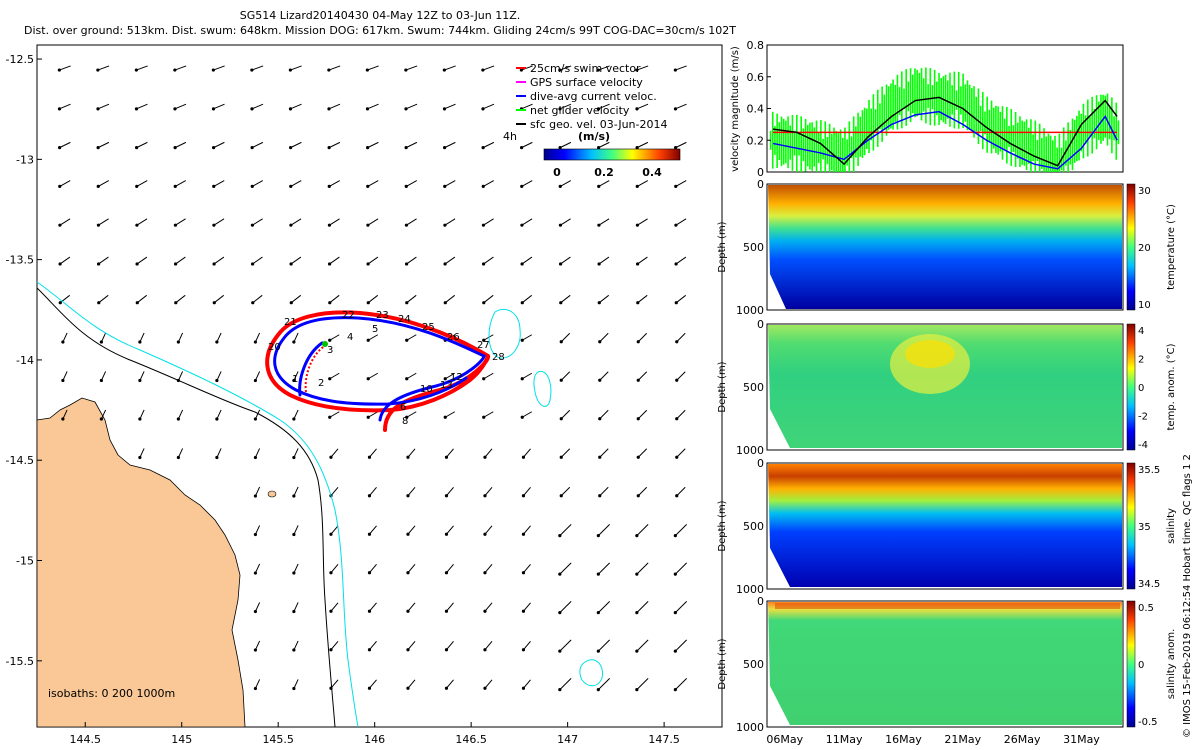  I want to click on depth-tick-label: 1000, so click(750, 727).